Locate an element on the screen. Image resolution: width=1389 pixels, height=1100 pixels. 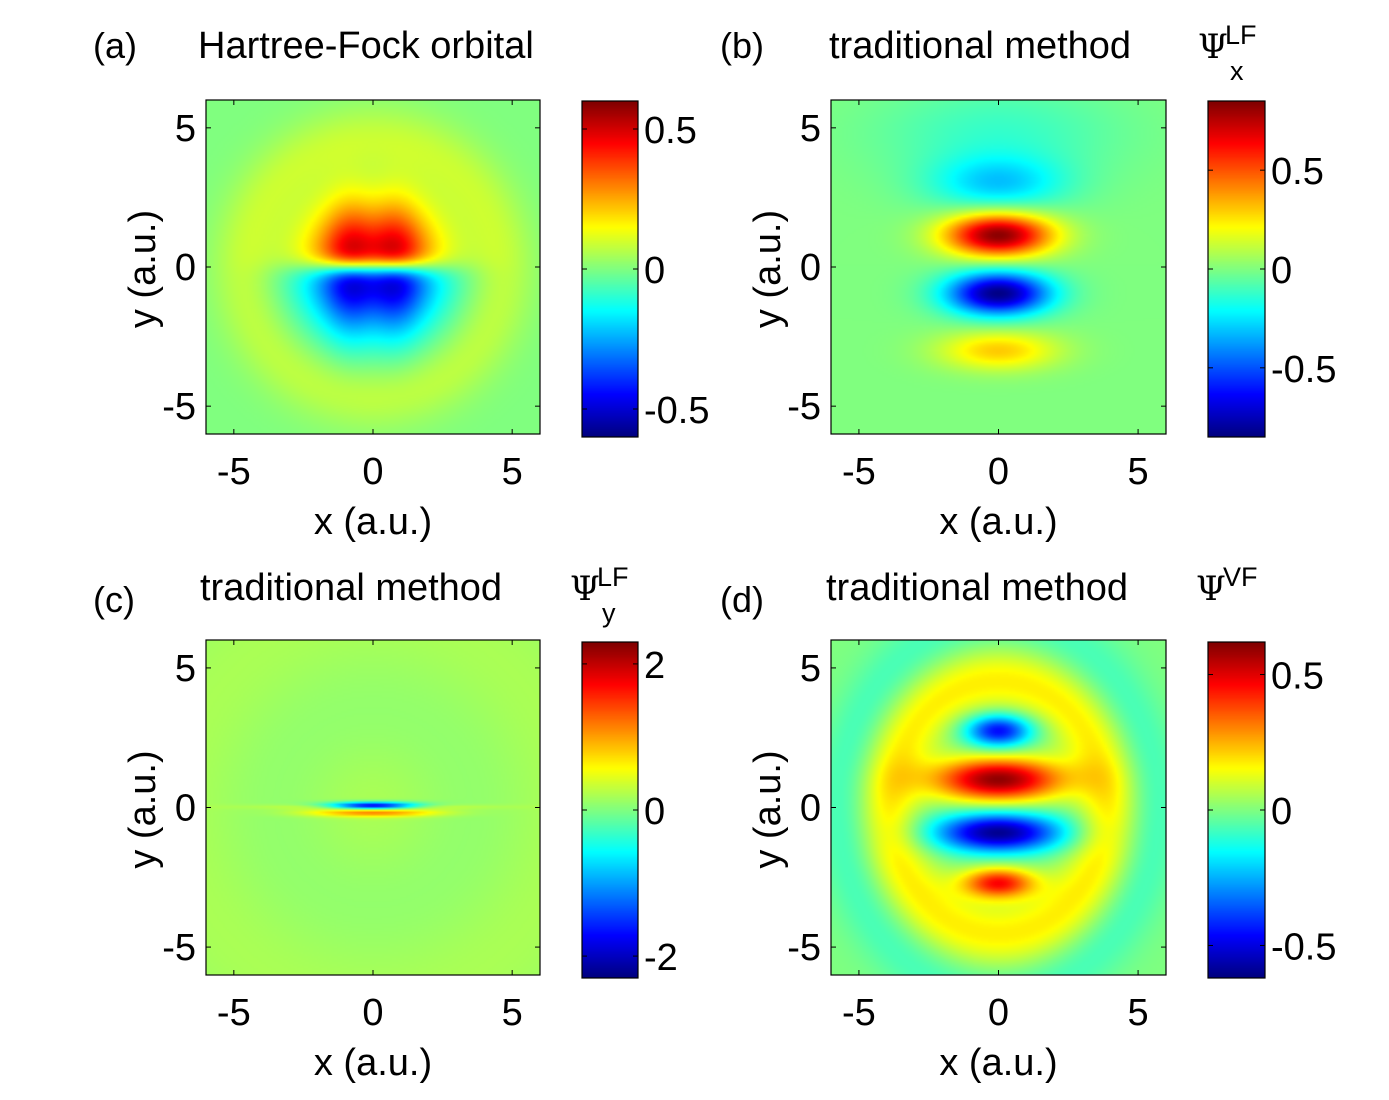
colorbar-tick-label: -2 is located at coordinates (661, 958).